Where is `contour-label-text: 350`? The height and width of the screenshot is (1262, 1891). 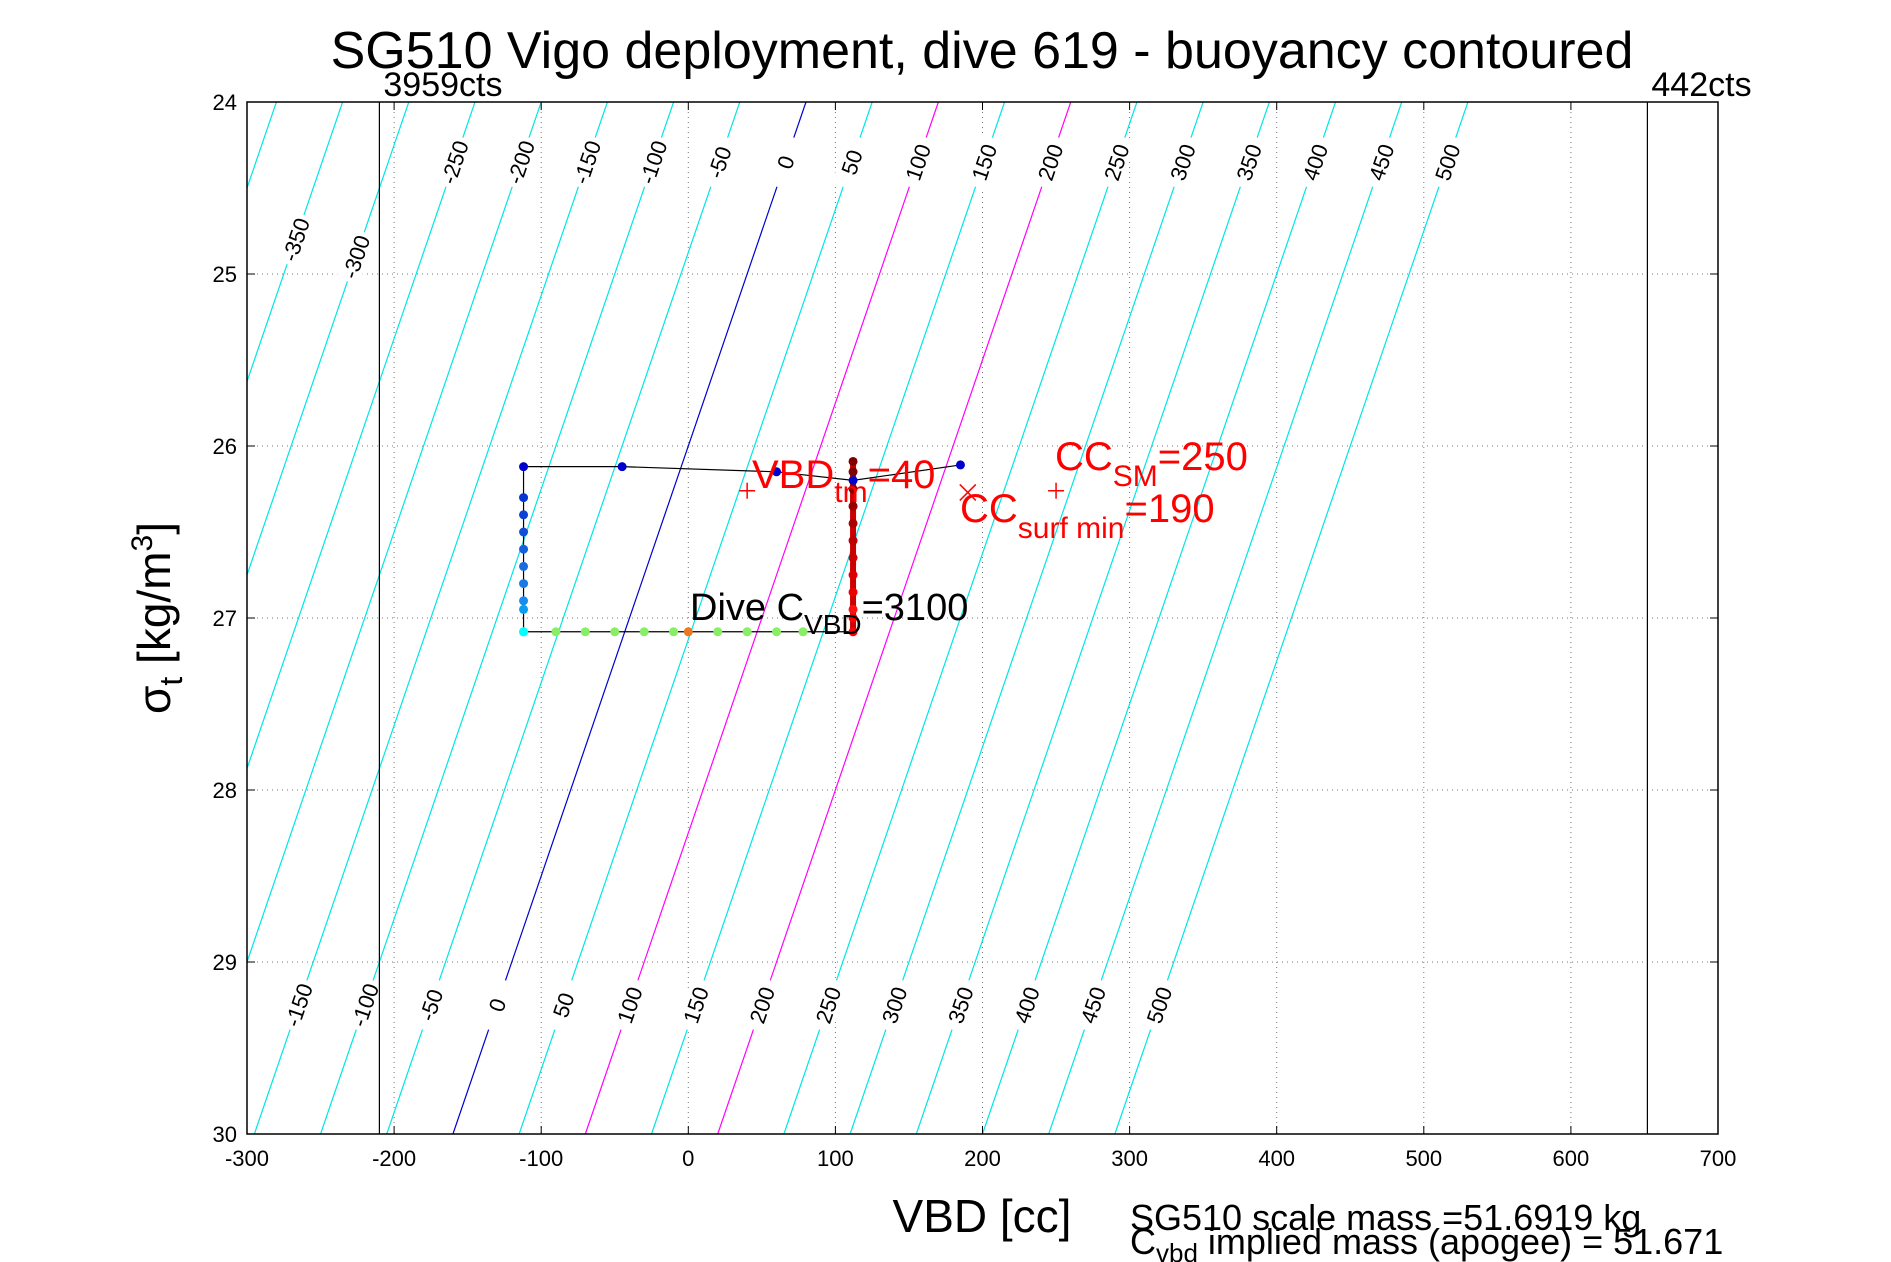 contour-label-text: 350 is located at coordinates (1249, 162).